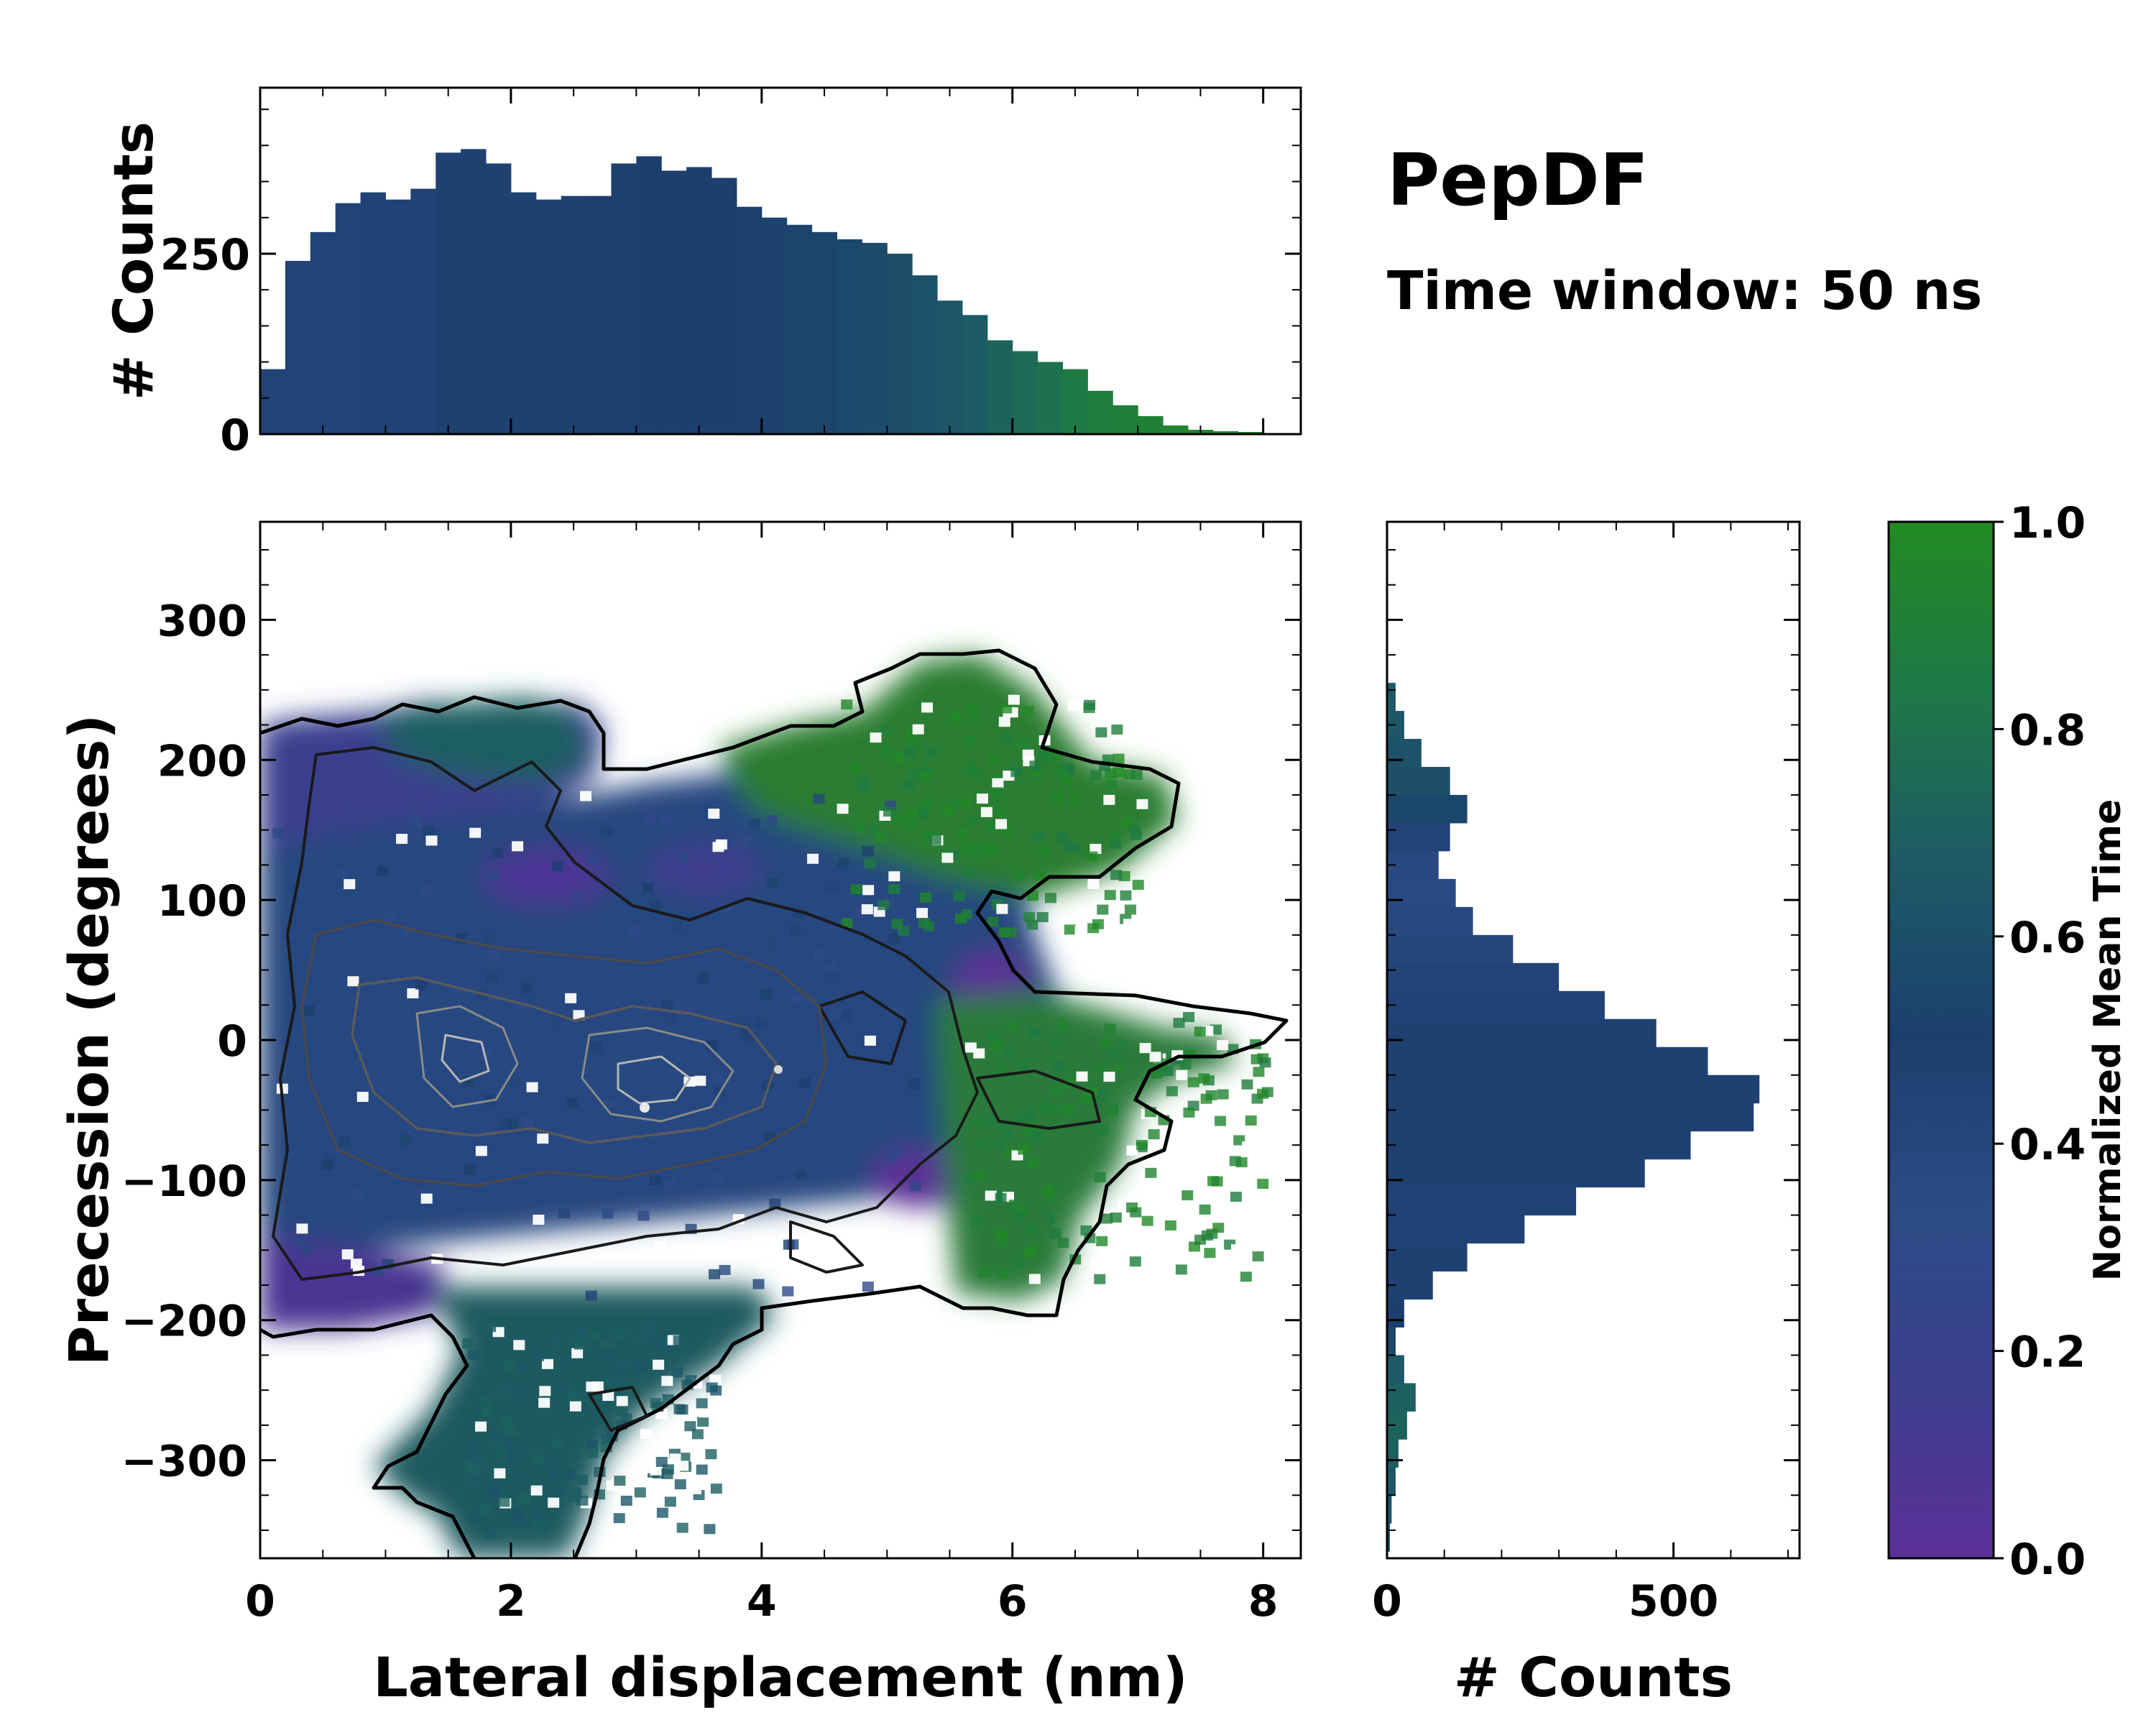 The width and height of the screenshot is (2156, 1725). What do you see at coordinates (565, 1060) in the screenshot?
I see `contour-inner` at bounding box center [565, 1060].